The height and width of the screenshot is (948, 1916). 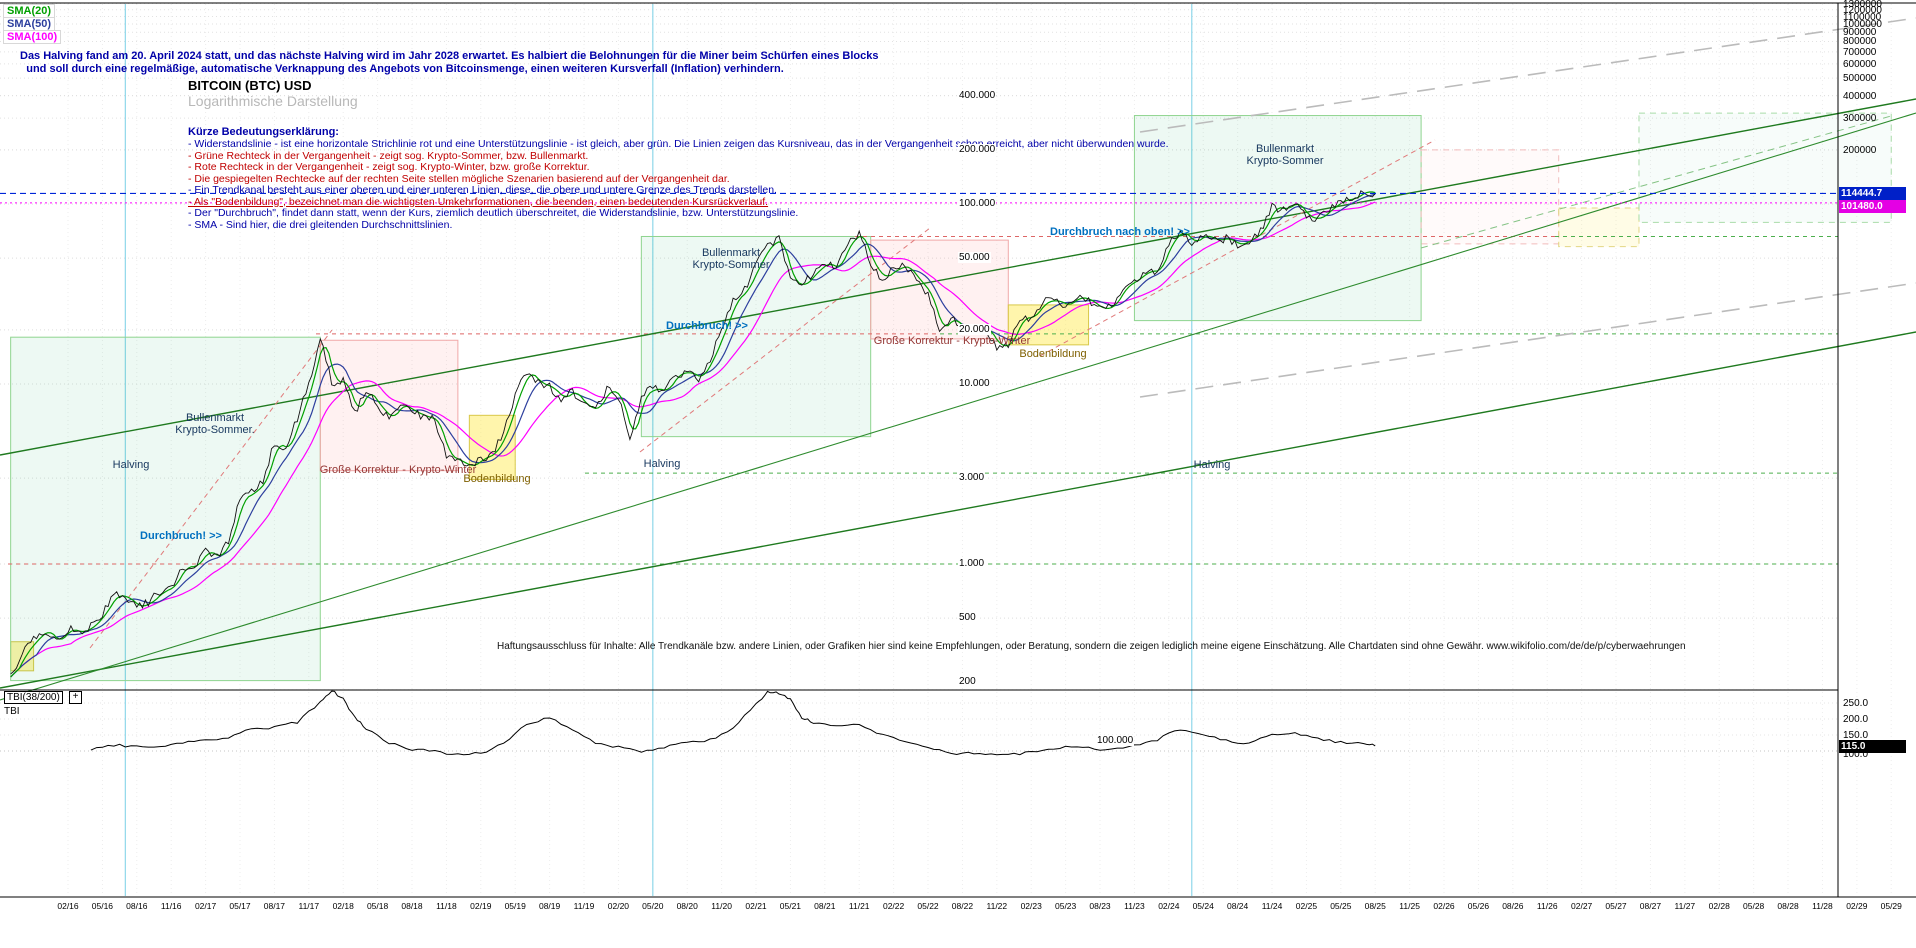 I want to click on price-level-label: 50.000, so click(x=974, y=258).